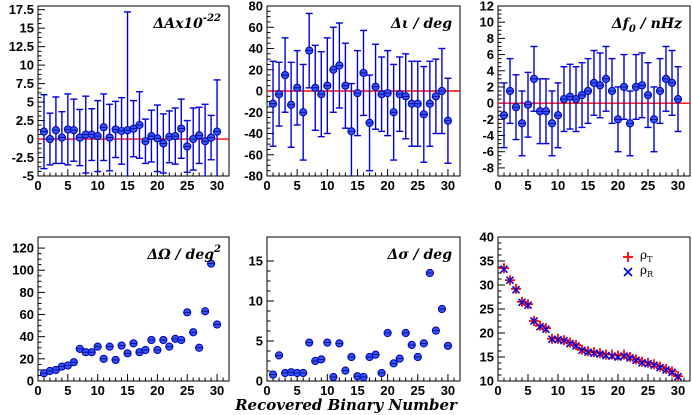 The image size is (692, 415). Describe the element at coordinates (253, 112) in the screenshot. I see `y-tick-label: -20` at that location.